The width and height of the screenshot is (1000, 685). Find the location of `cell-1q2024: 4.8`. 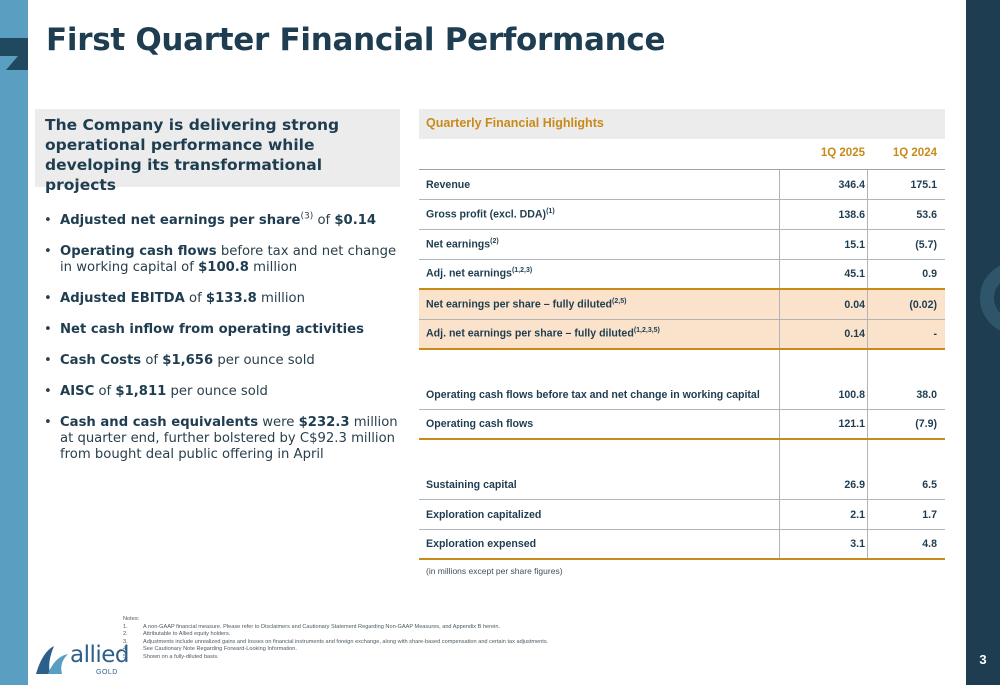

cell-1q2024: 4.8 is located at coordinates (929, 544).